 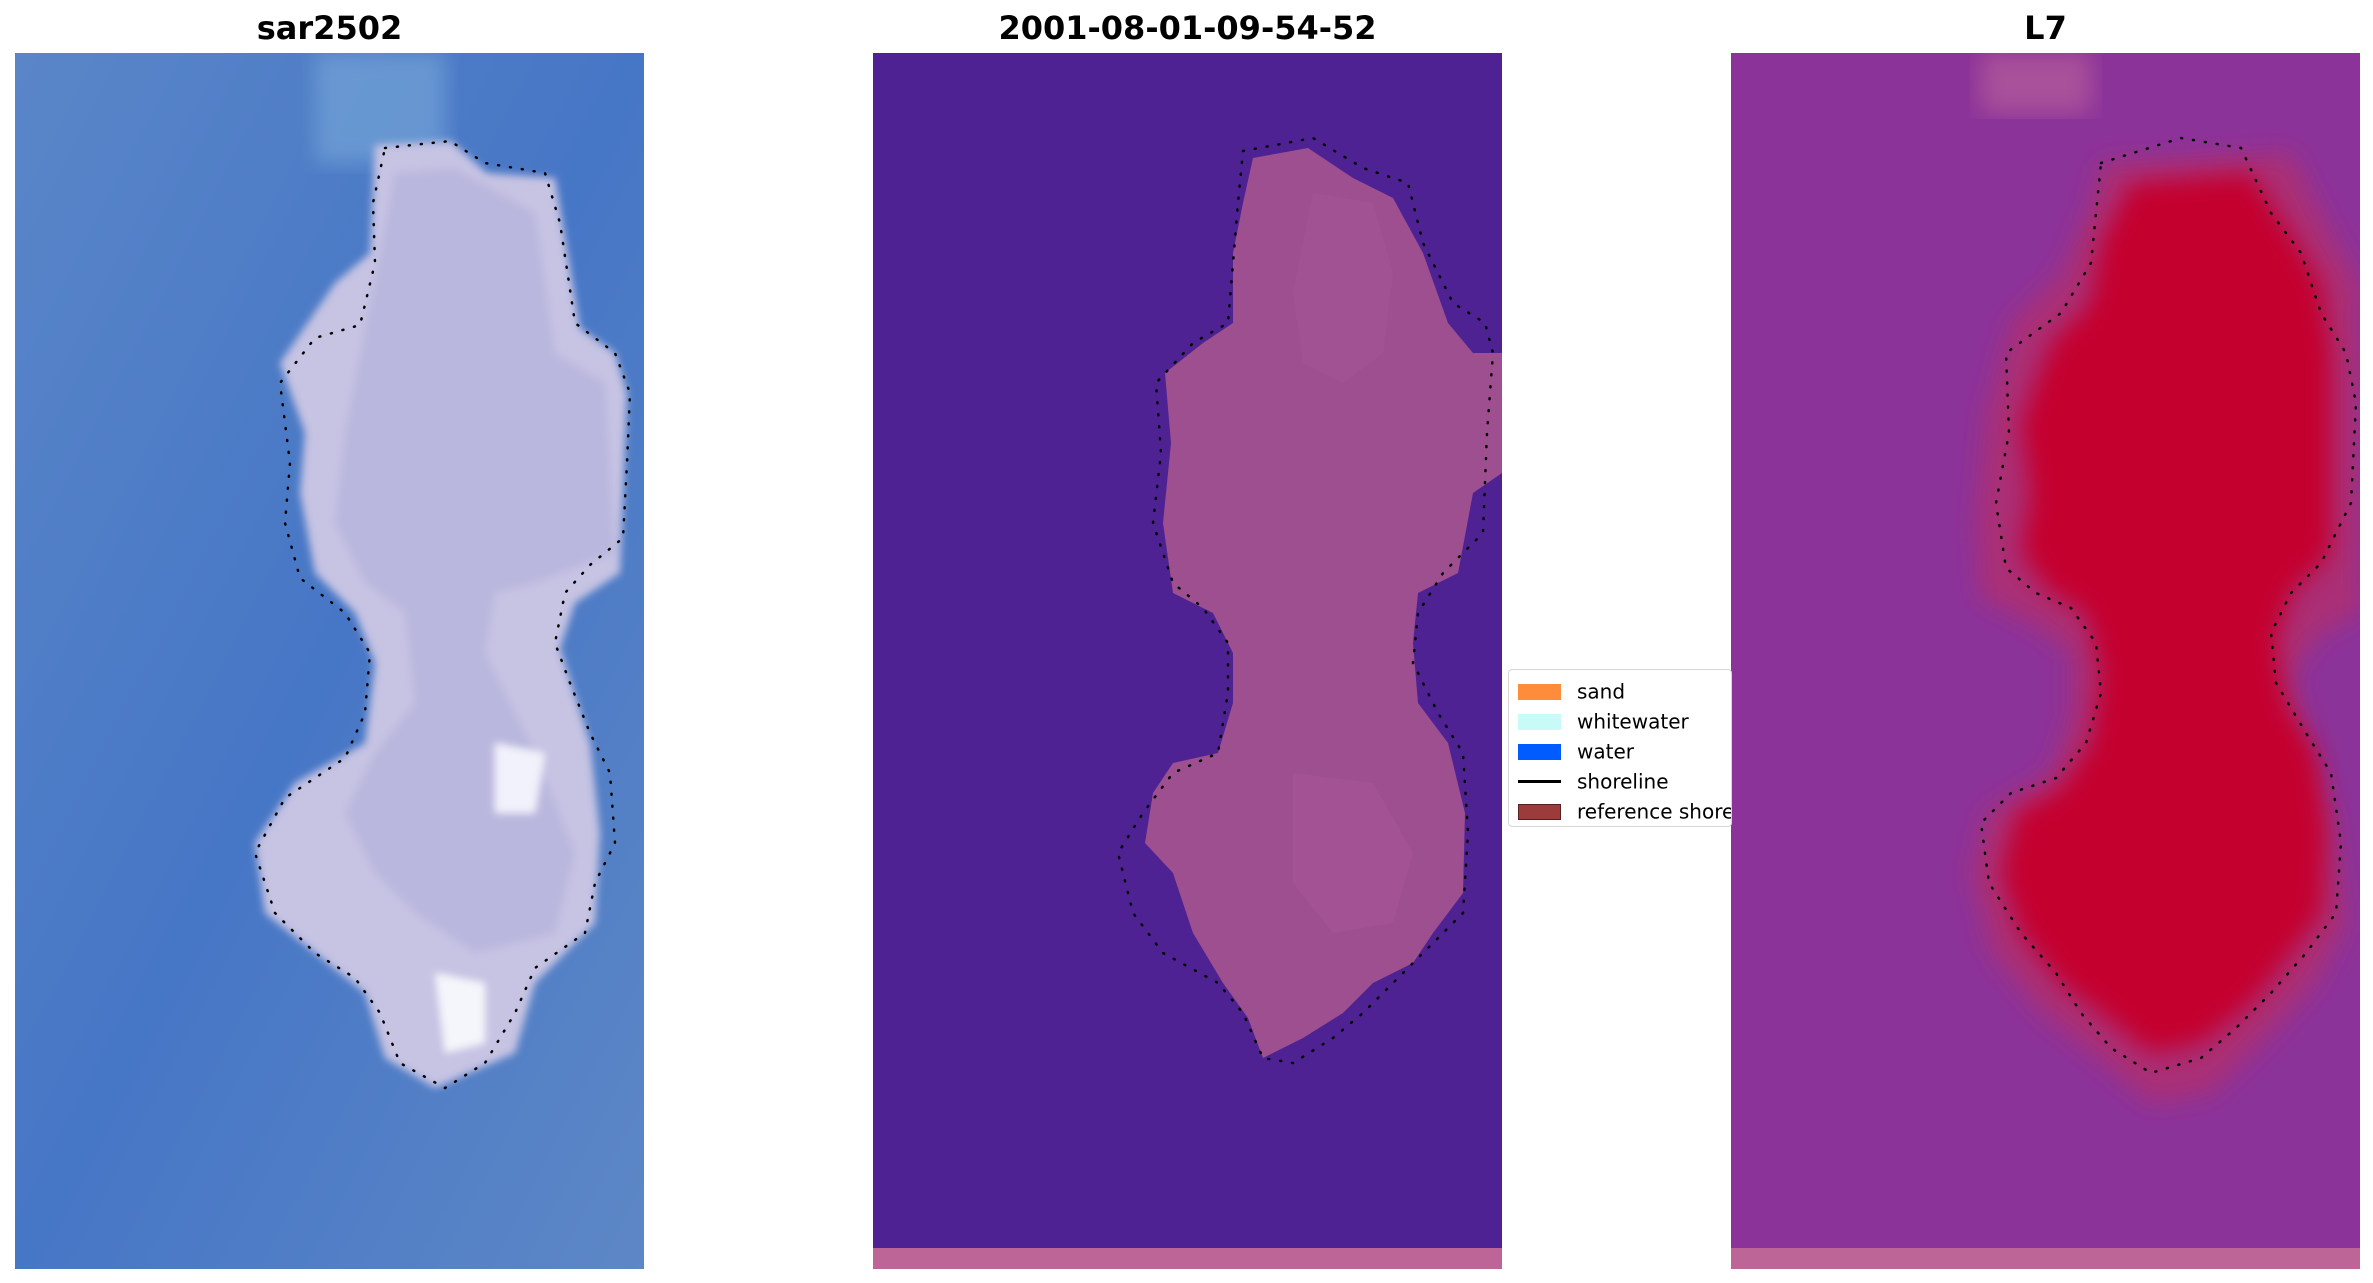 I want to click on panel-title-index: L7, so click(x=2045, y=28).